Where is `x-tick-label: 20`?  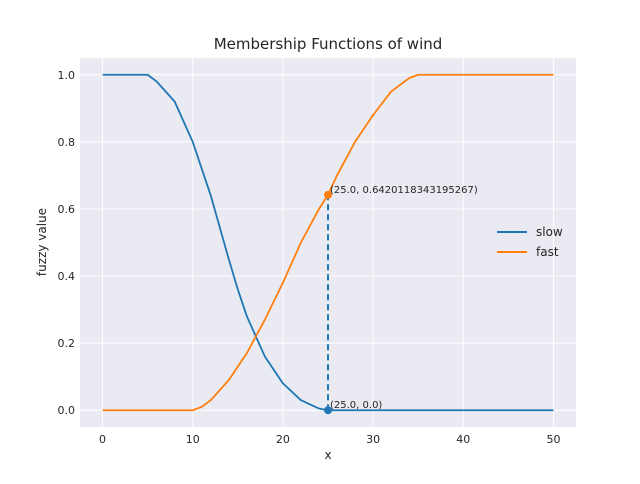
x-tick-label: 20 is located at coordinates (283, 439).